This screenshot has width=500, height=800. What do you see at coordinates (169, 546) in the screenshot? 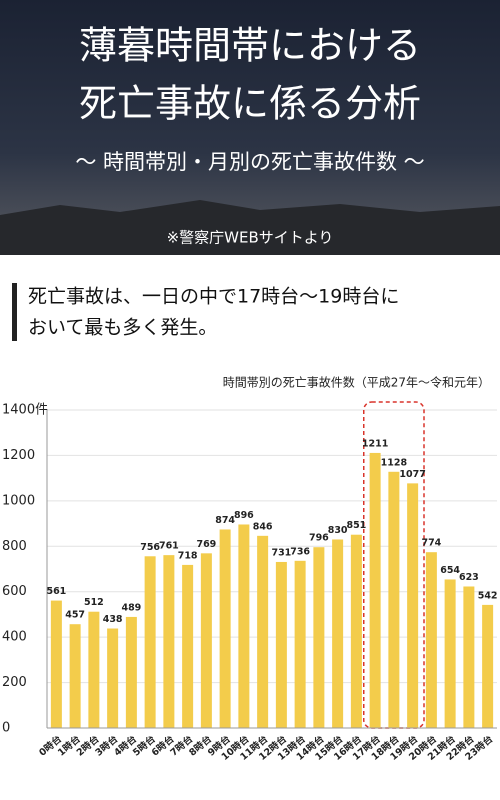
I see `value-label: 761` at bounding box center [169, 546].